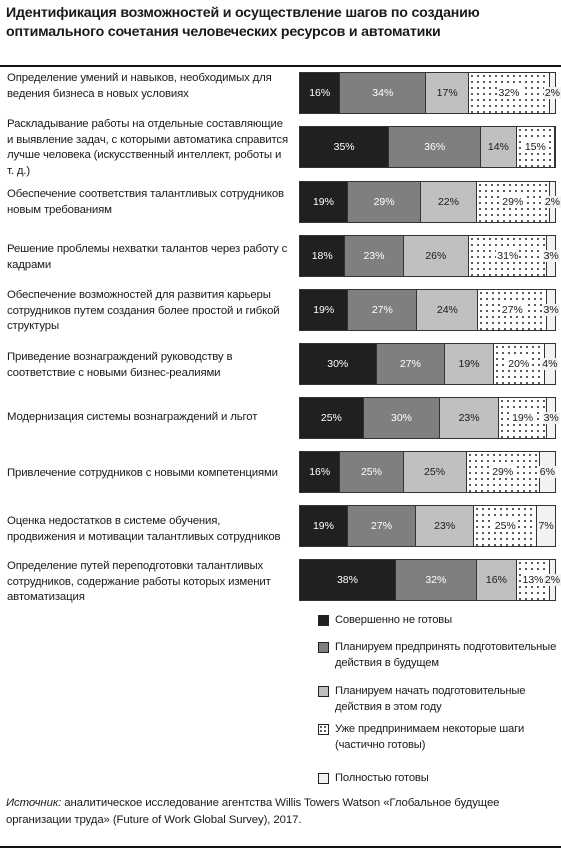 The image size is (561, 850). I want to click on data-label: 20%, so click(519, 364).